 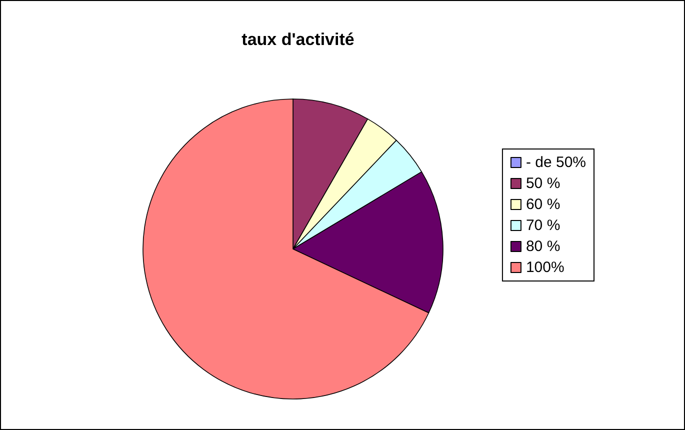 I want to click on chart-title: taux d'activité, so click(x=298, y=39).